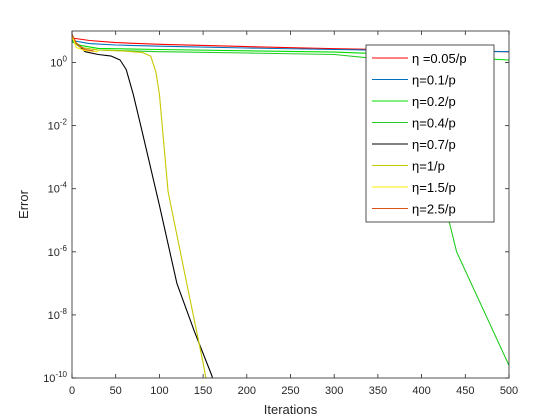 The width and height of the screenshot is (560, 420). Describe the element at coordinates (378, 391) in the screenshot. I see `x-tick-label: 350` at that location.